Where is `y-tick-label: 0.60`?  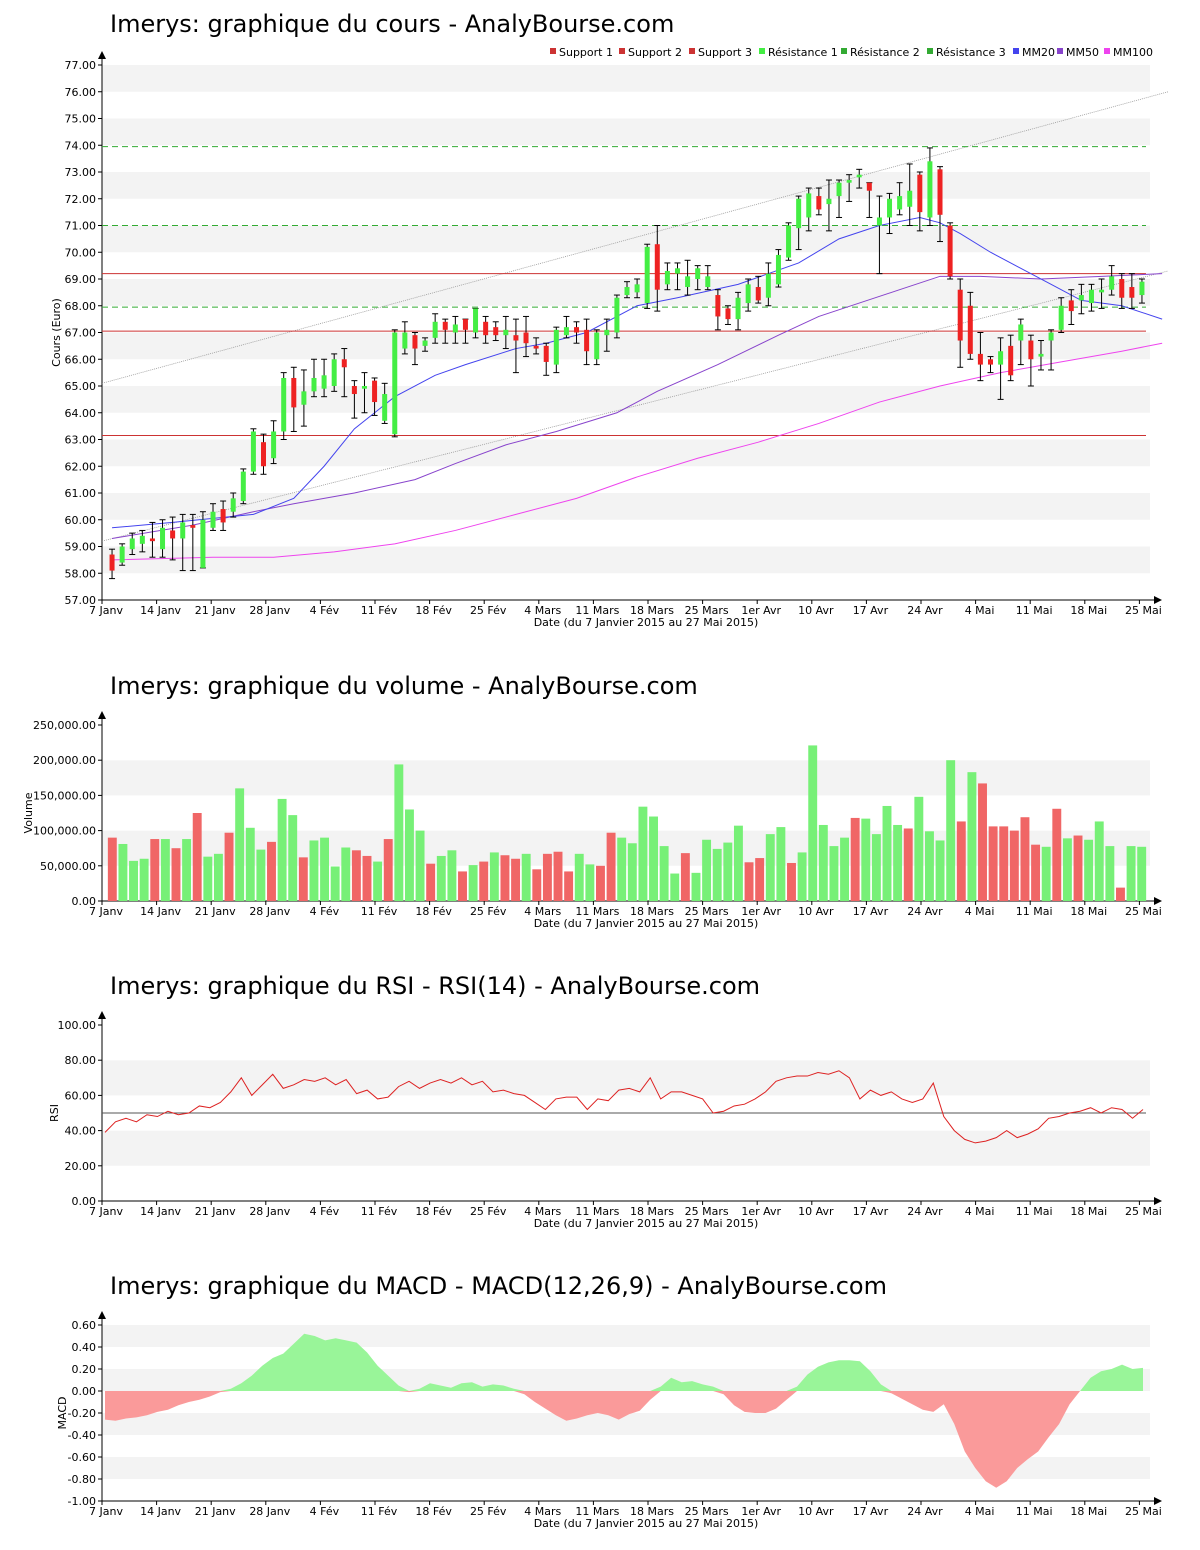
y-tick-label: 0.60 is located at coordinates (84, 1325).